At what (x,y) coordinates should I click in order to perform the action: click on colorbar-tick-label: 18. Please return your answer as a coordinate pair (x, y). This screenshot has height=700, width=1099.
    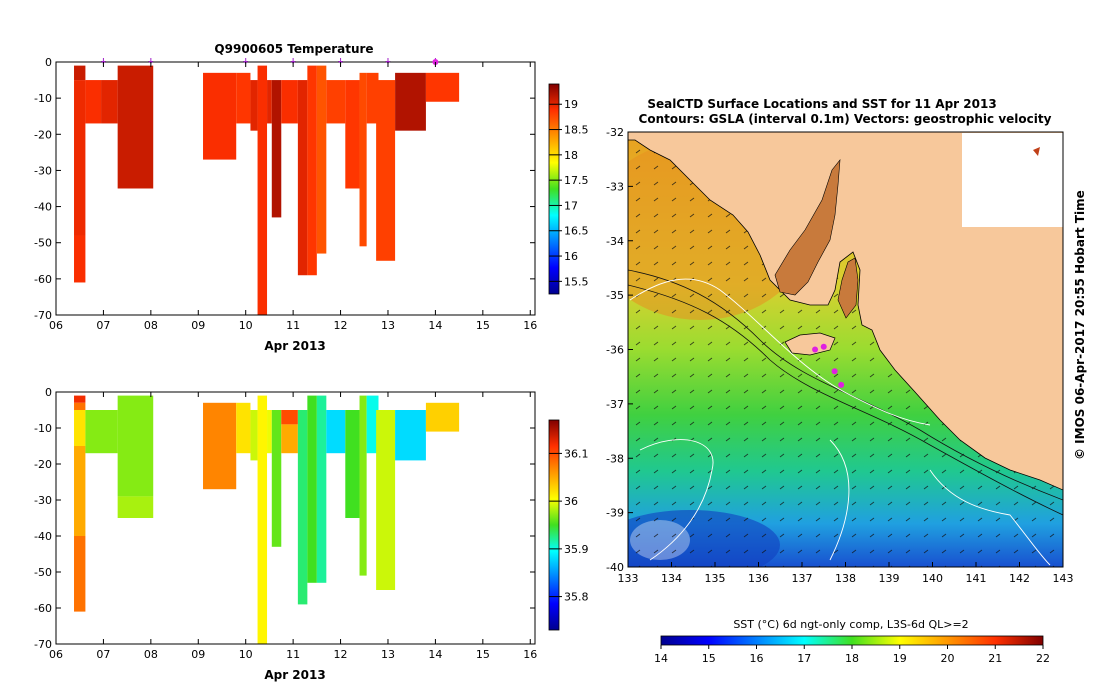
    Looking at the image, I should click on (571, 155).